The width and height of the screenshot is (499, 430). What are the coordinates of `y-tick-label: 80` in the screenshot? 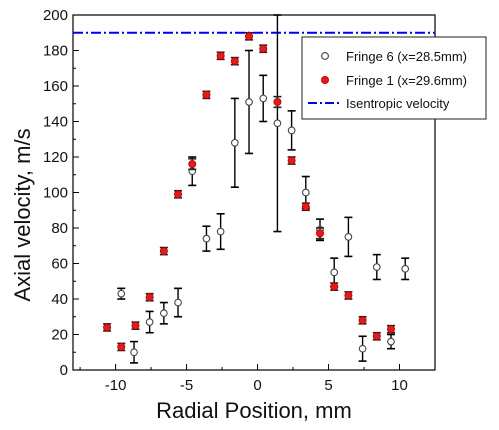 It's located at (59, 228).